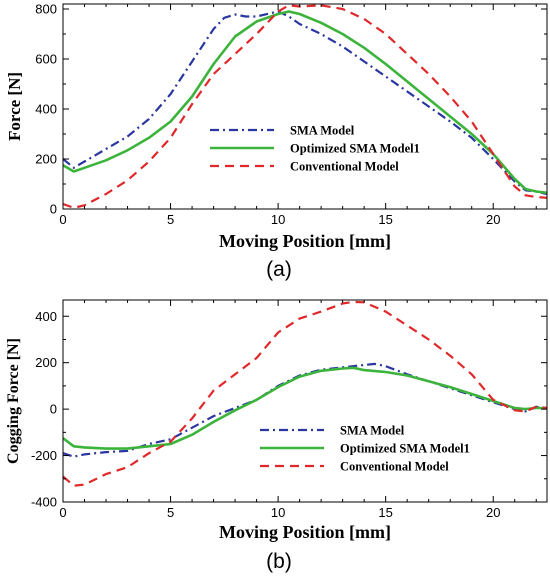  Describe the element at coordinates (44, 502) in the screenshot. I see `y-tick-label: -400` at that location.